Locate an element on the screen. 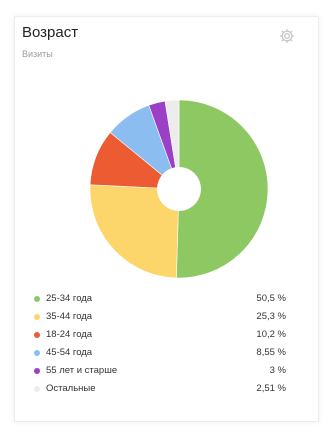 The width and height of the screenshot is (329, 430). legend-item: 25-34 года 50,5 % is located at coordinates (160, 301).